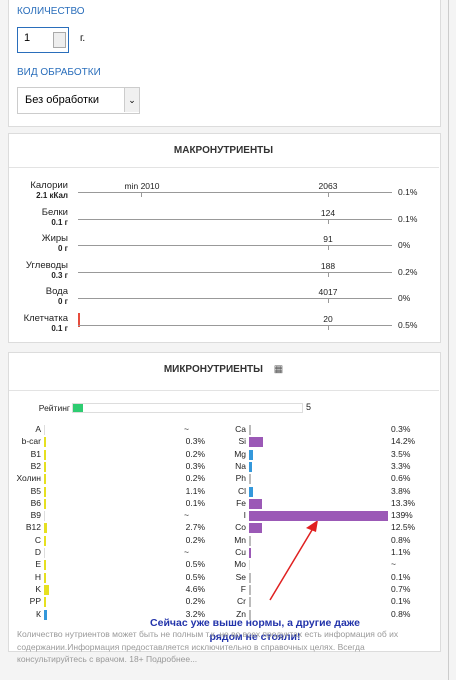 The height and width of the screenshot is (680, 456). Describe the element at coordinates (44, 553) in the screenshot. I see `row-tick` at that location.